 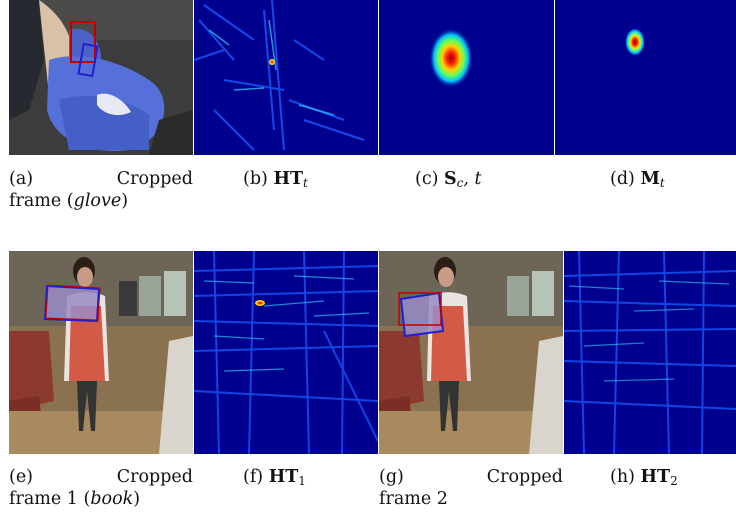 What do you see at coordinates (253, 477) in the screenshot?
I see `caption-f-letter: (f)` at bounding box center [253, 477].